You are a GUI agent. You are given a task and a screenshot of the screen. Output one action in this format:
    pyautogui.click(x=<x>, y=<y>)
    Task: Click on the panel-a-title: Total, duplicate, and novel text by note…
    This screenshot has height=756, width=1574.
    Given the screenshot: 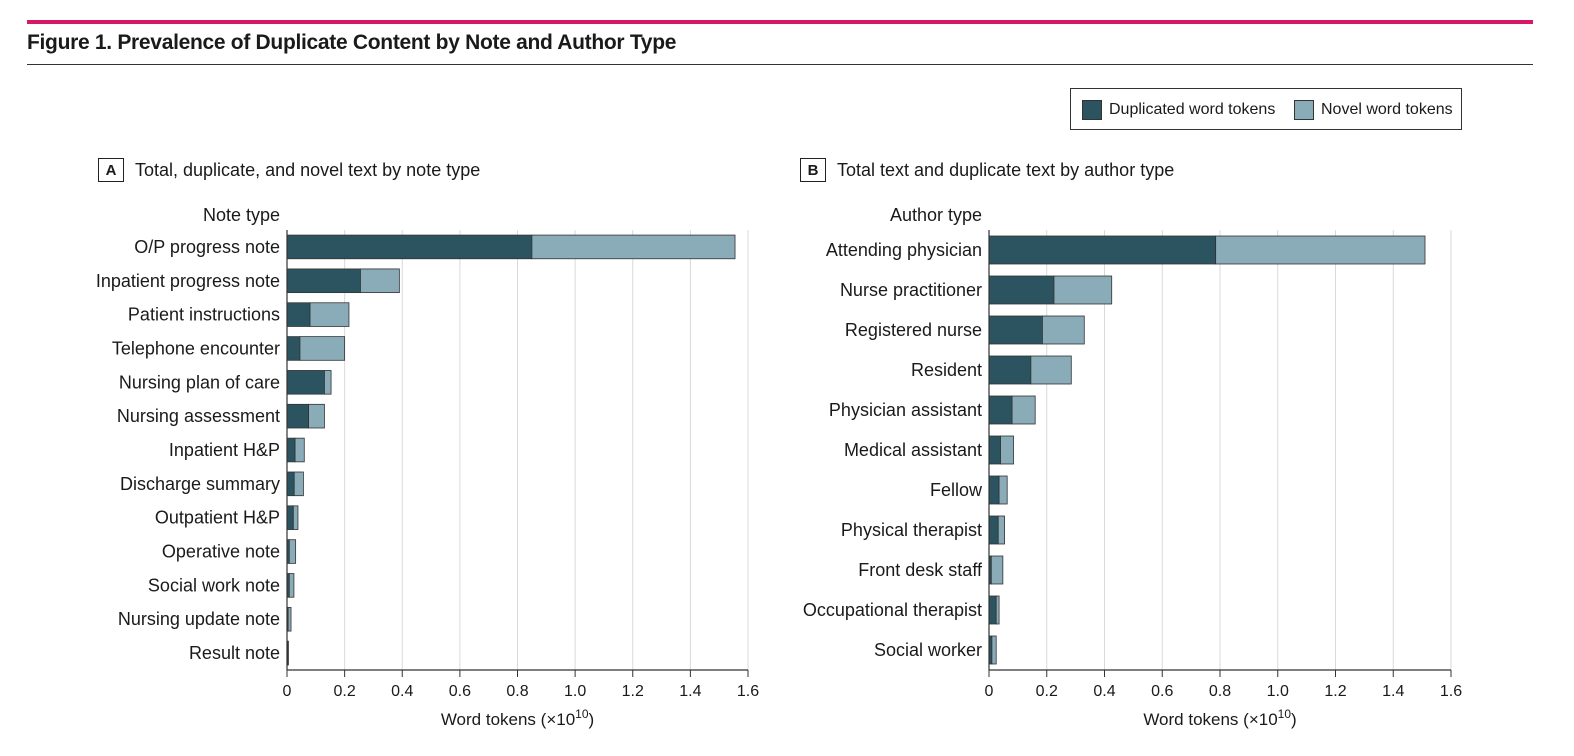 What is the action you would take?
    pyautogui.click(x=308, y=169)
    